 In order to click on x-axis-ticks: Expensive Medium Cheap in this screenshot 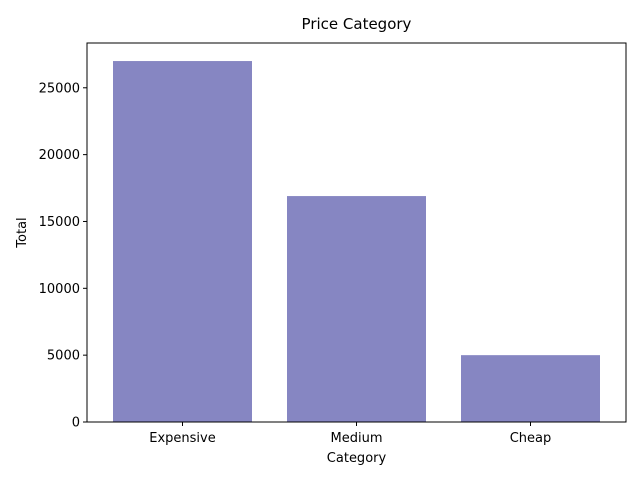, I will do `click(350, 434)`.